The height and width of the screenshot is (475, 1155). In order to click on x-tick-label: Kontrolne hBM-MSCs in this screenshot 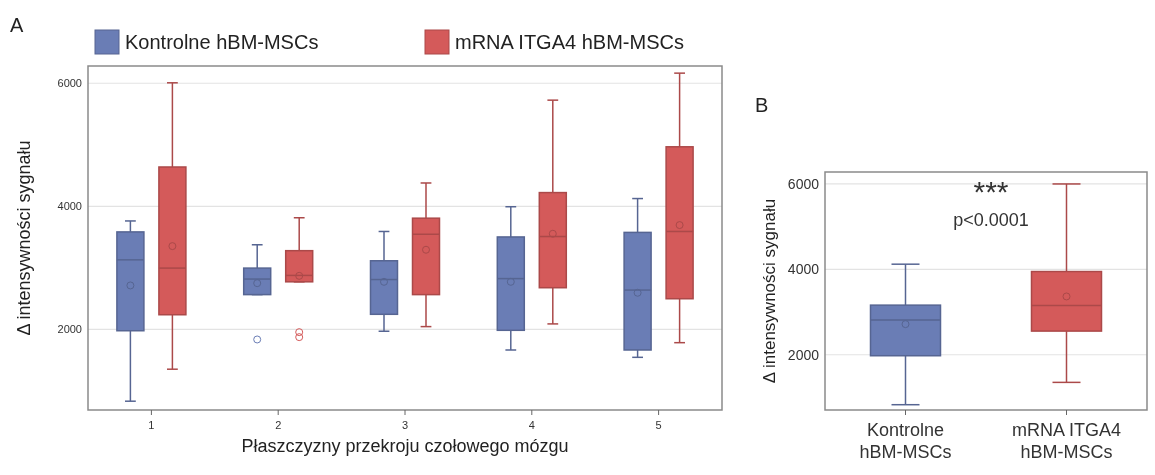, I will do `click(905, 441)`.